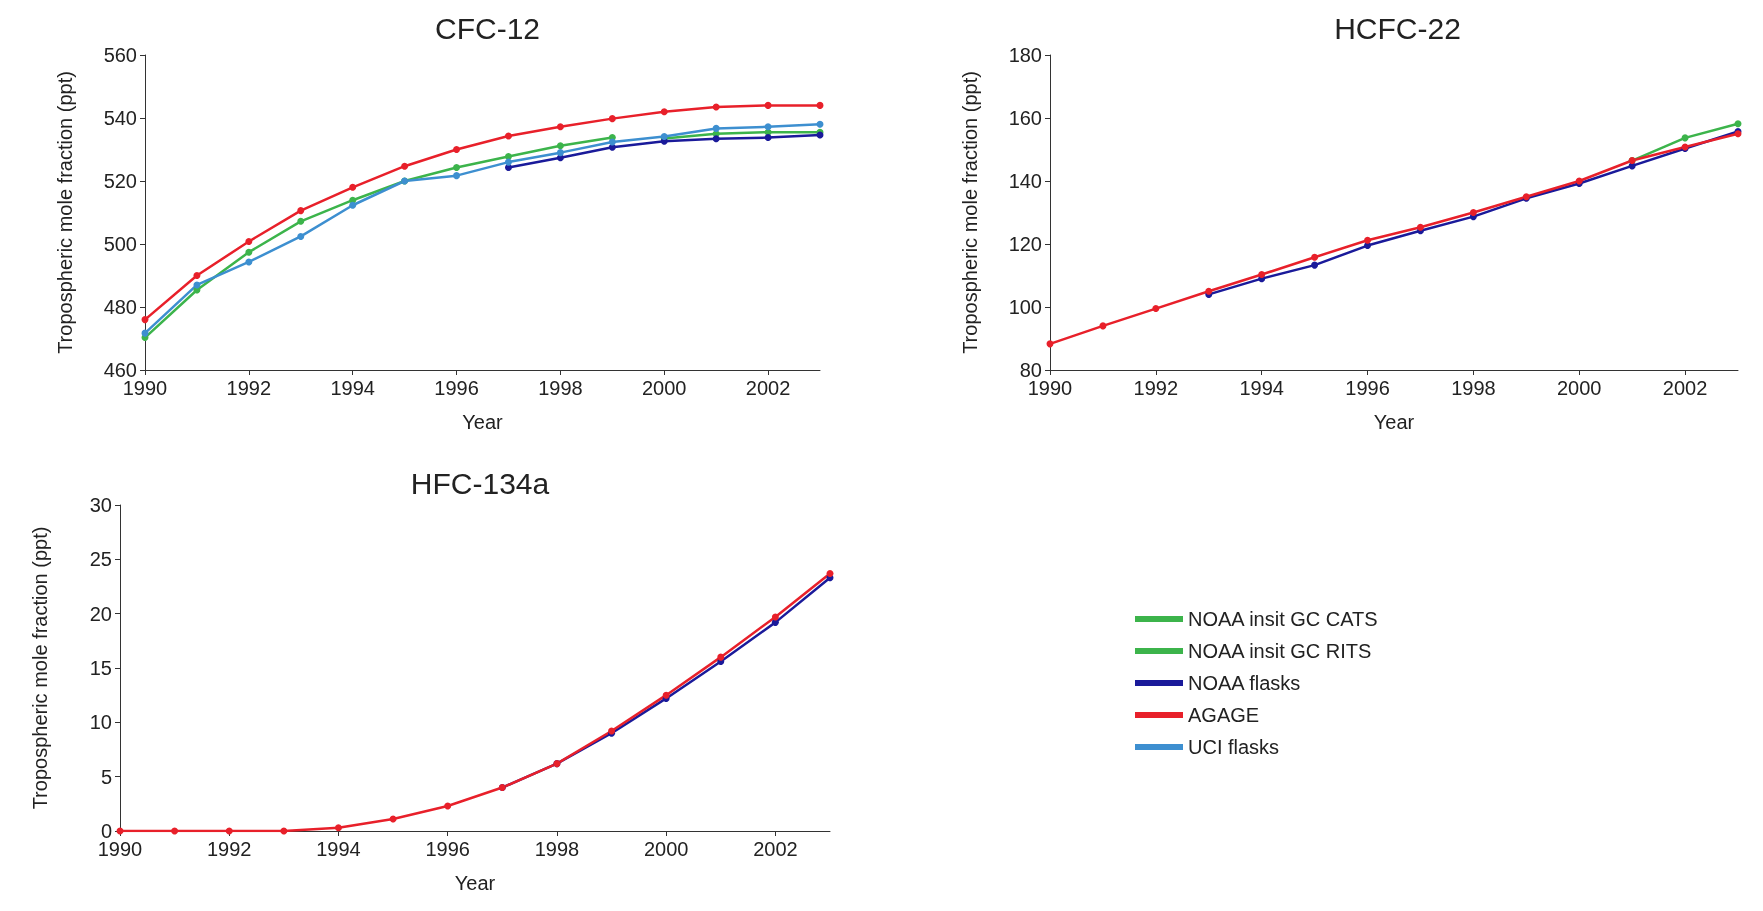  Describe the element at coordinates (100, 722) in the screenshot. I see `y-tick-label: 10` at that location.